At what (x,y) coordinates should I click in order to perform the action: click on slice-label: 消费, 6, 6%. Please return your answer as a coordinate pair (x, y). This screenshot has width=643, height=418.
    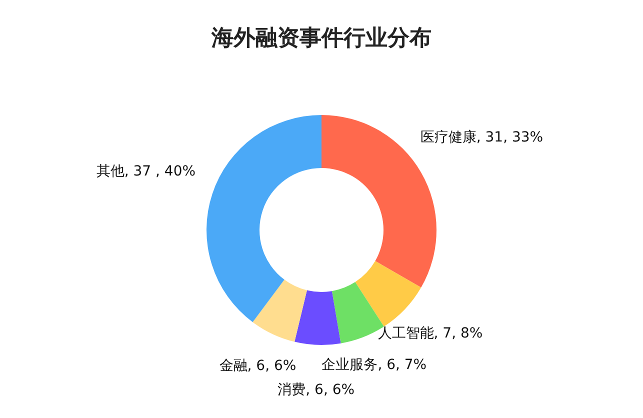
    Looking at the image, I should click on (316, 390).